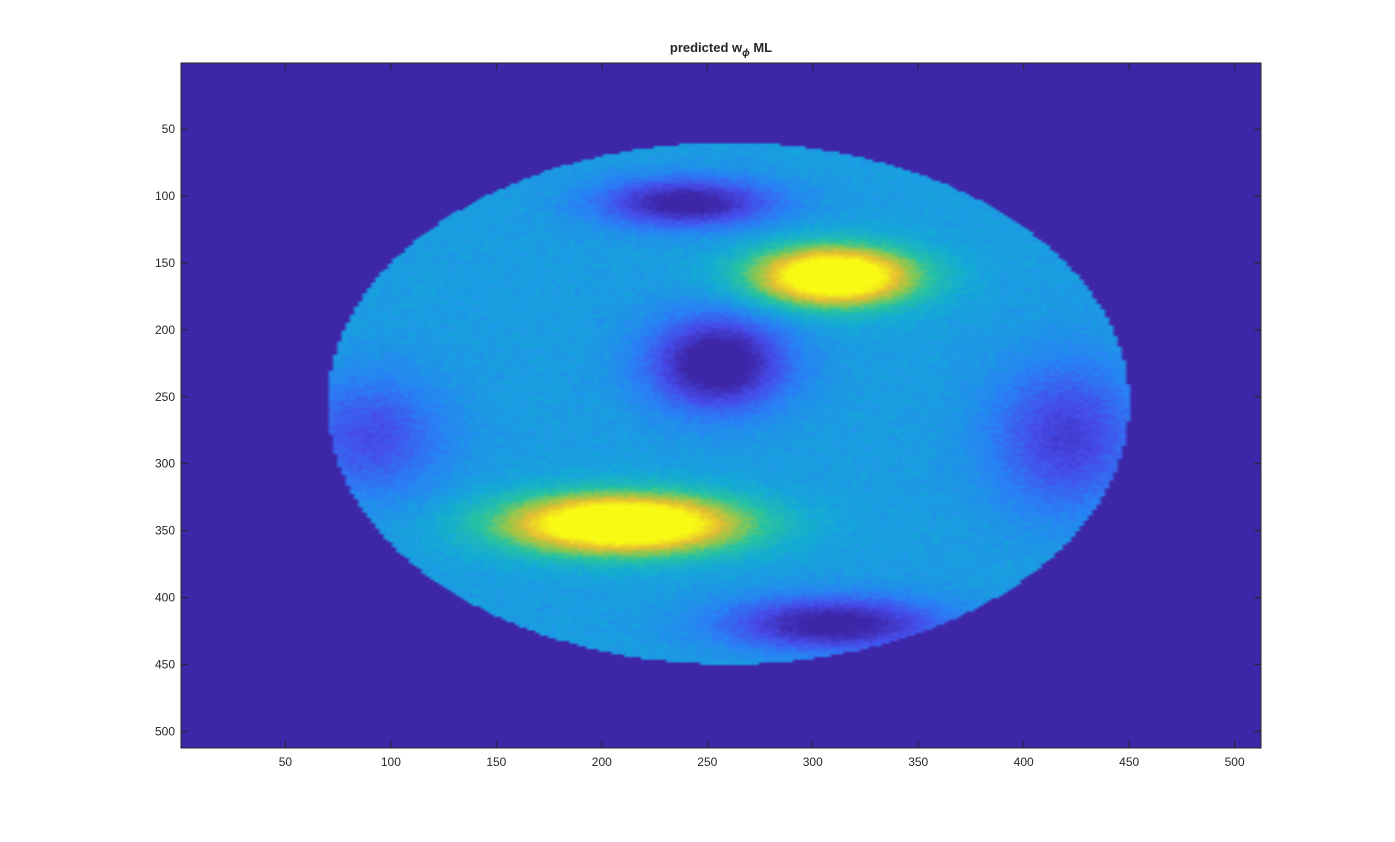  I want to click on y-tick-label: 300, so click(165, 464).